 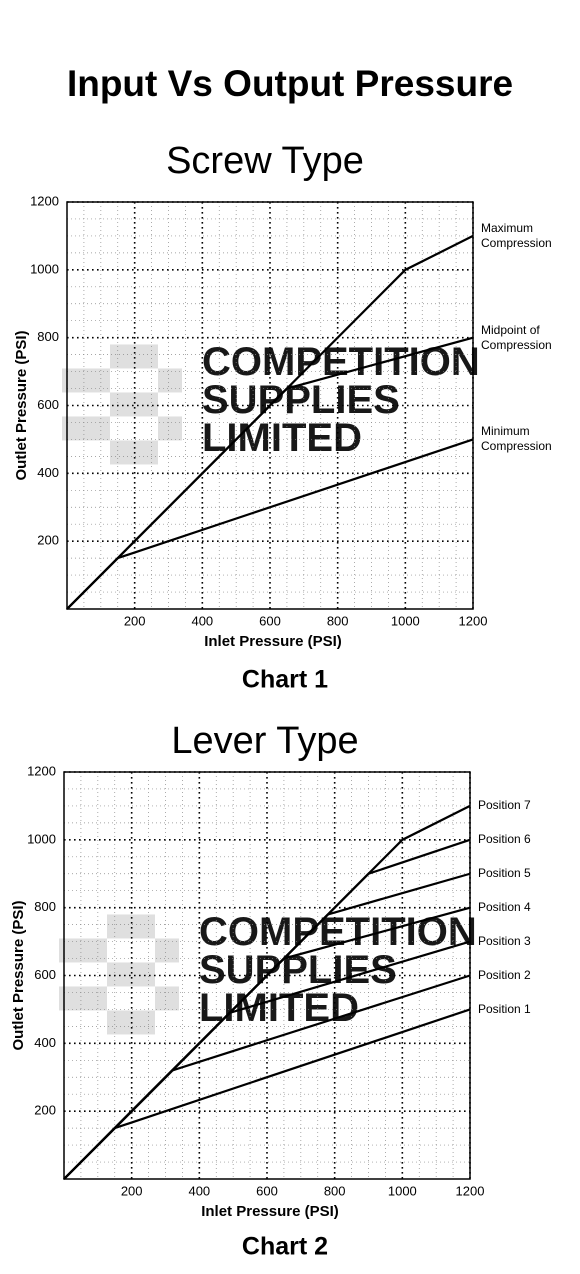 I want to click on legend-entry: Position 5, so click(x=524, y=874).